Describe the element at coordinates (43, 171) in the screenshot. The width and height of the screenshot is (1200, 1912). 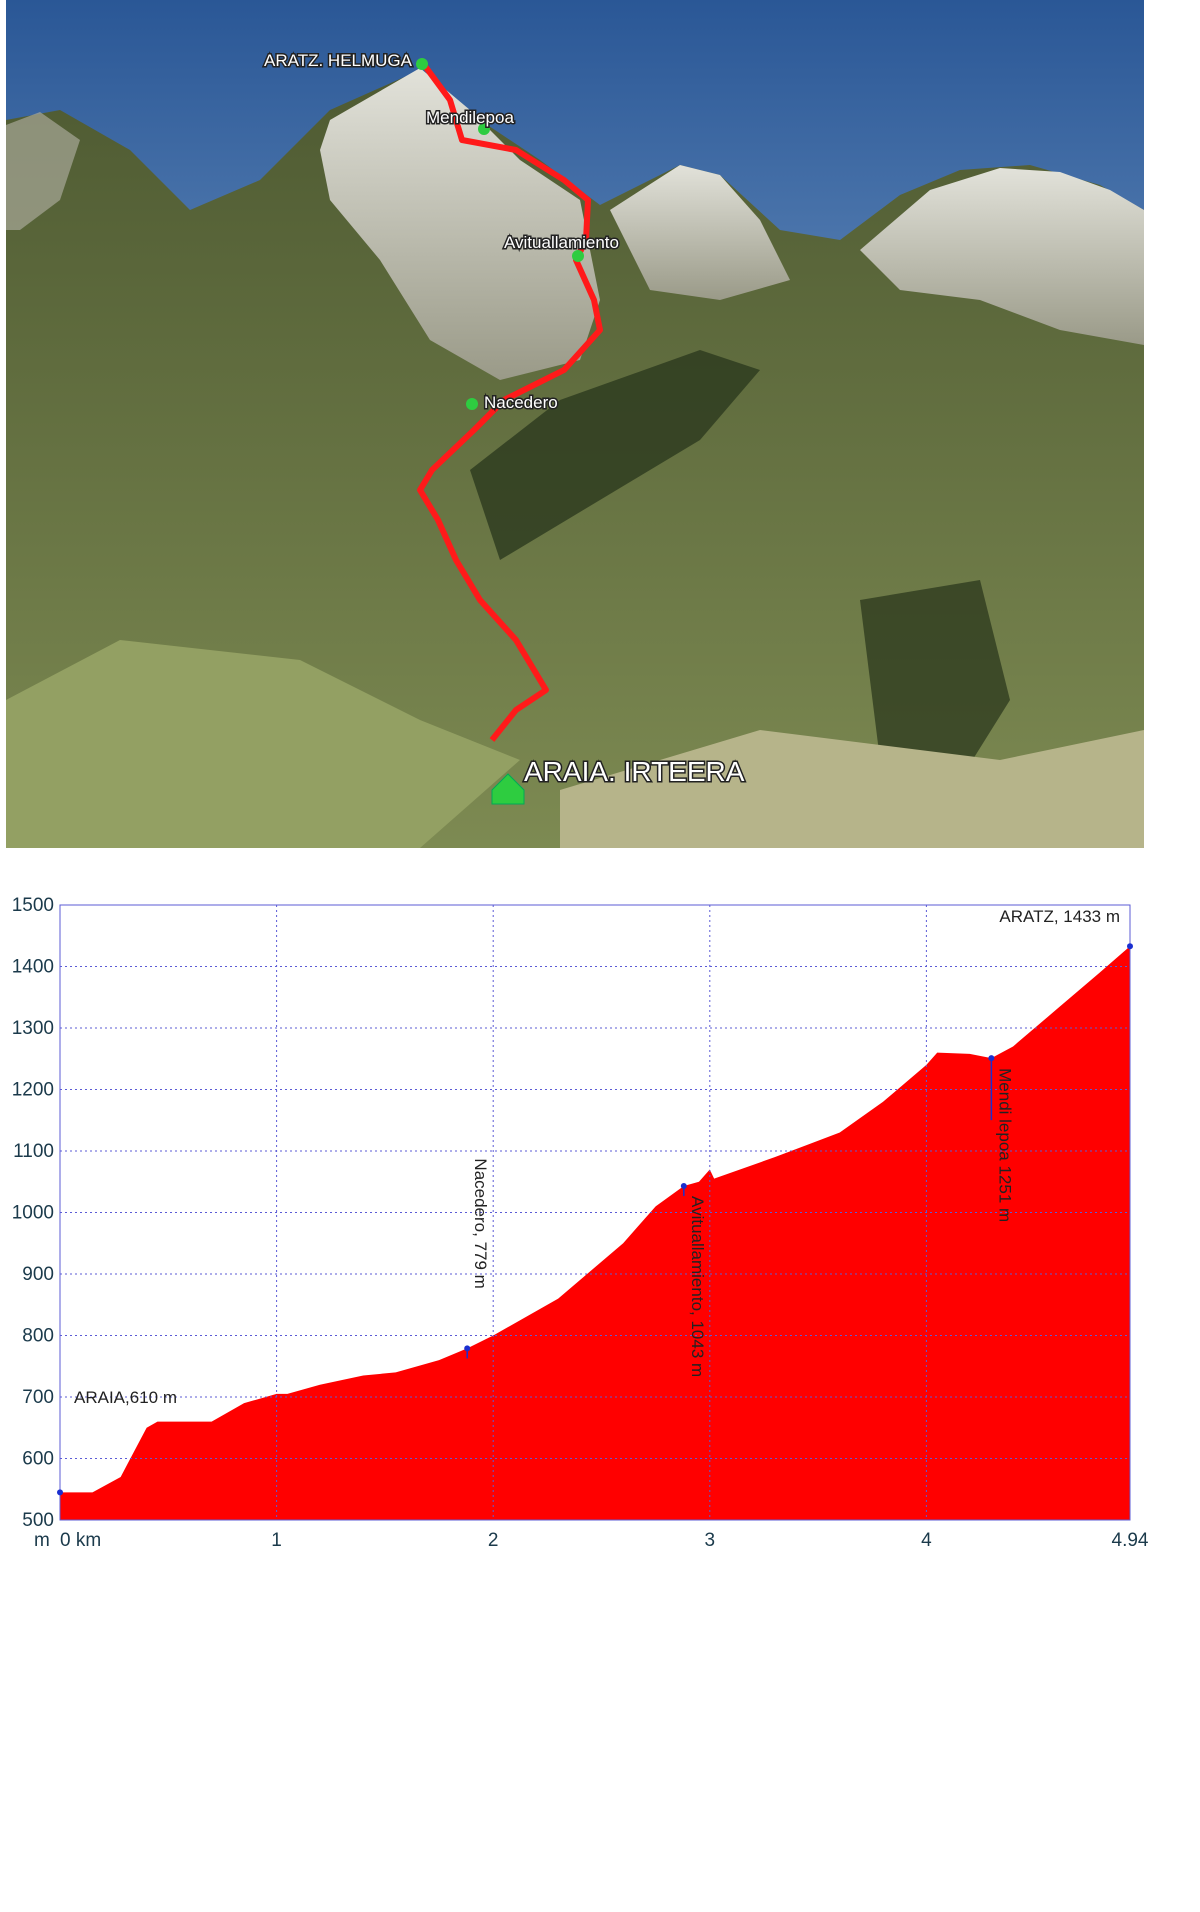
I see `rock-left` at that location.